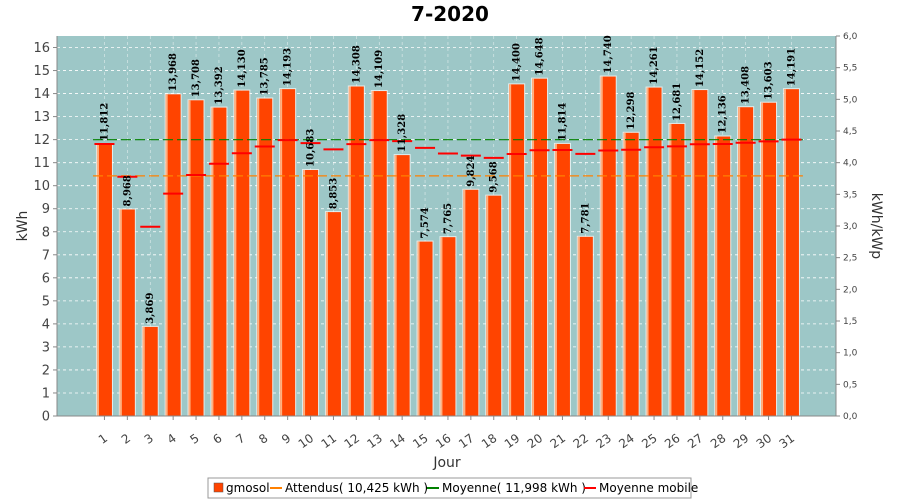 The image size is (900, 500). What do you see at coordinates (603, 441) in the screenshot?
I see `x-tick-label: 23` at bounding box center [603, 441].